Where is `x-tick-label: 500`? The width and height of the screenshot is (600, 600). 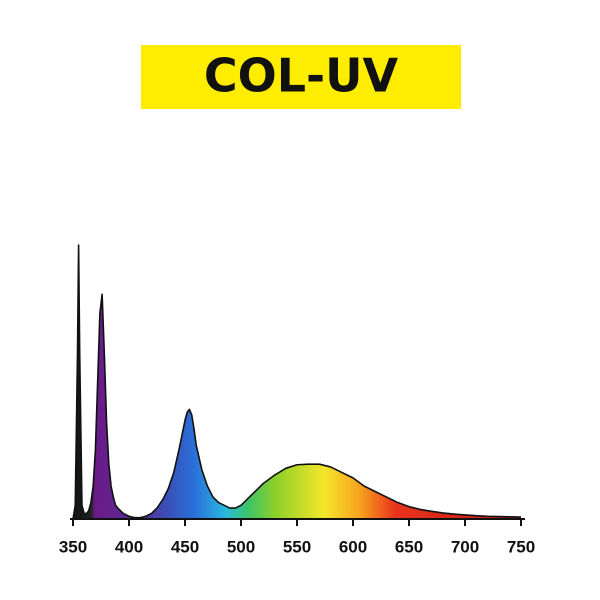
x-tick-label: 500 is located at coordinates (241, 546).